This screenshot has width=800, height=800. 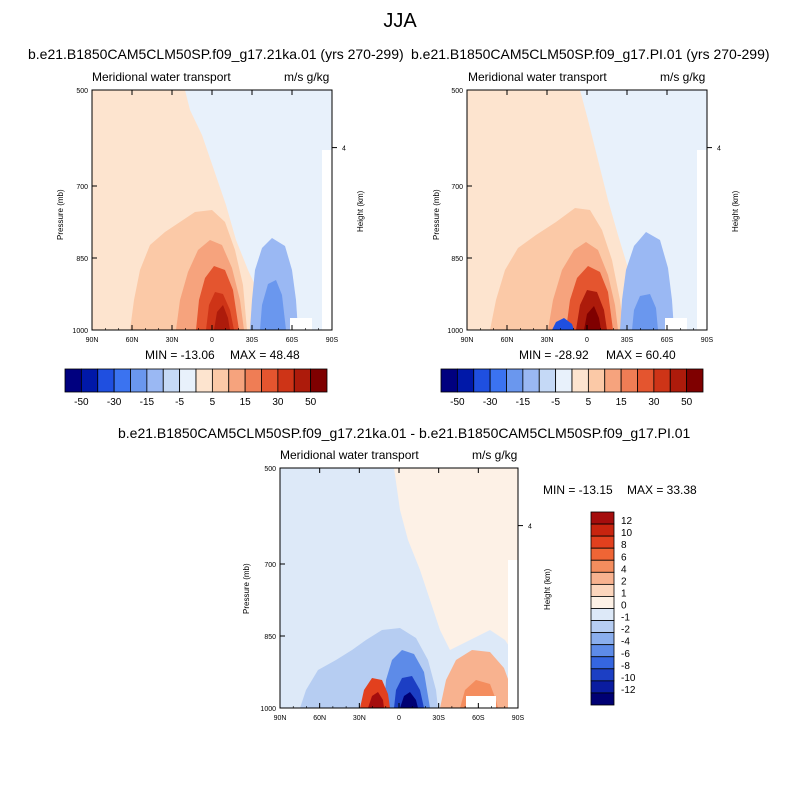 What do you see at coordinates (344, 149) in the screenshot?
I see `ka-height-tick-label: 4` at bounding box center [344, 149].